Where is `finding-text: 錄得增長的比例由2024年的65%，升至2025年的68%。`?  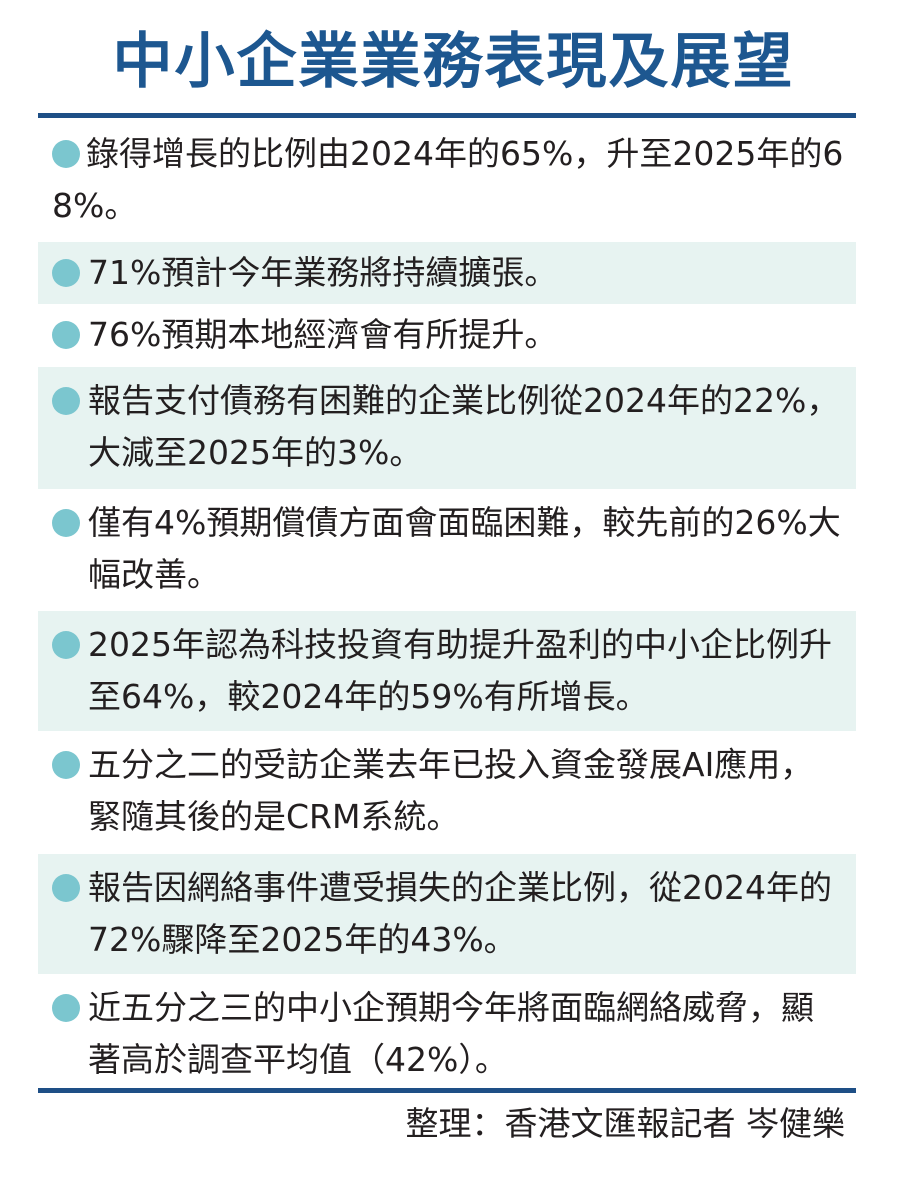
finding-text: 錄得增長的比例由2024年的65%，升至2025年的68%。 is located at coordinates (448, 179).